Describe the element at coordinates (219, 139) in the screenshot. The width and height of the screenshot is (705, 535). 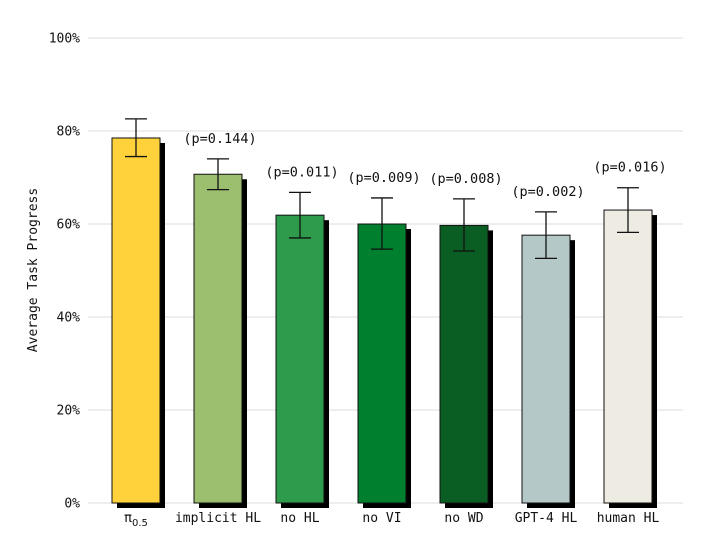
I see `p-value-label: (p=0.144)` at that location.